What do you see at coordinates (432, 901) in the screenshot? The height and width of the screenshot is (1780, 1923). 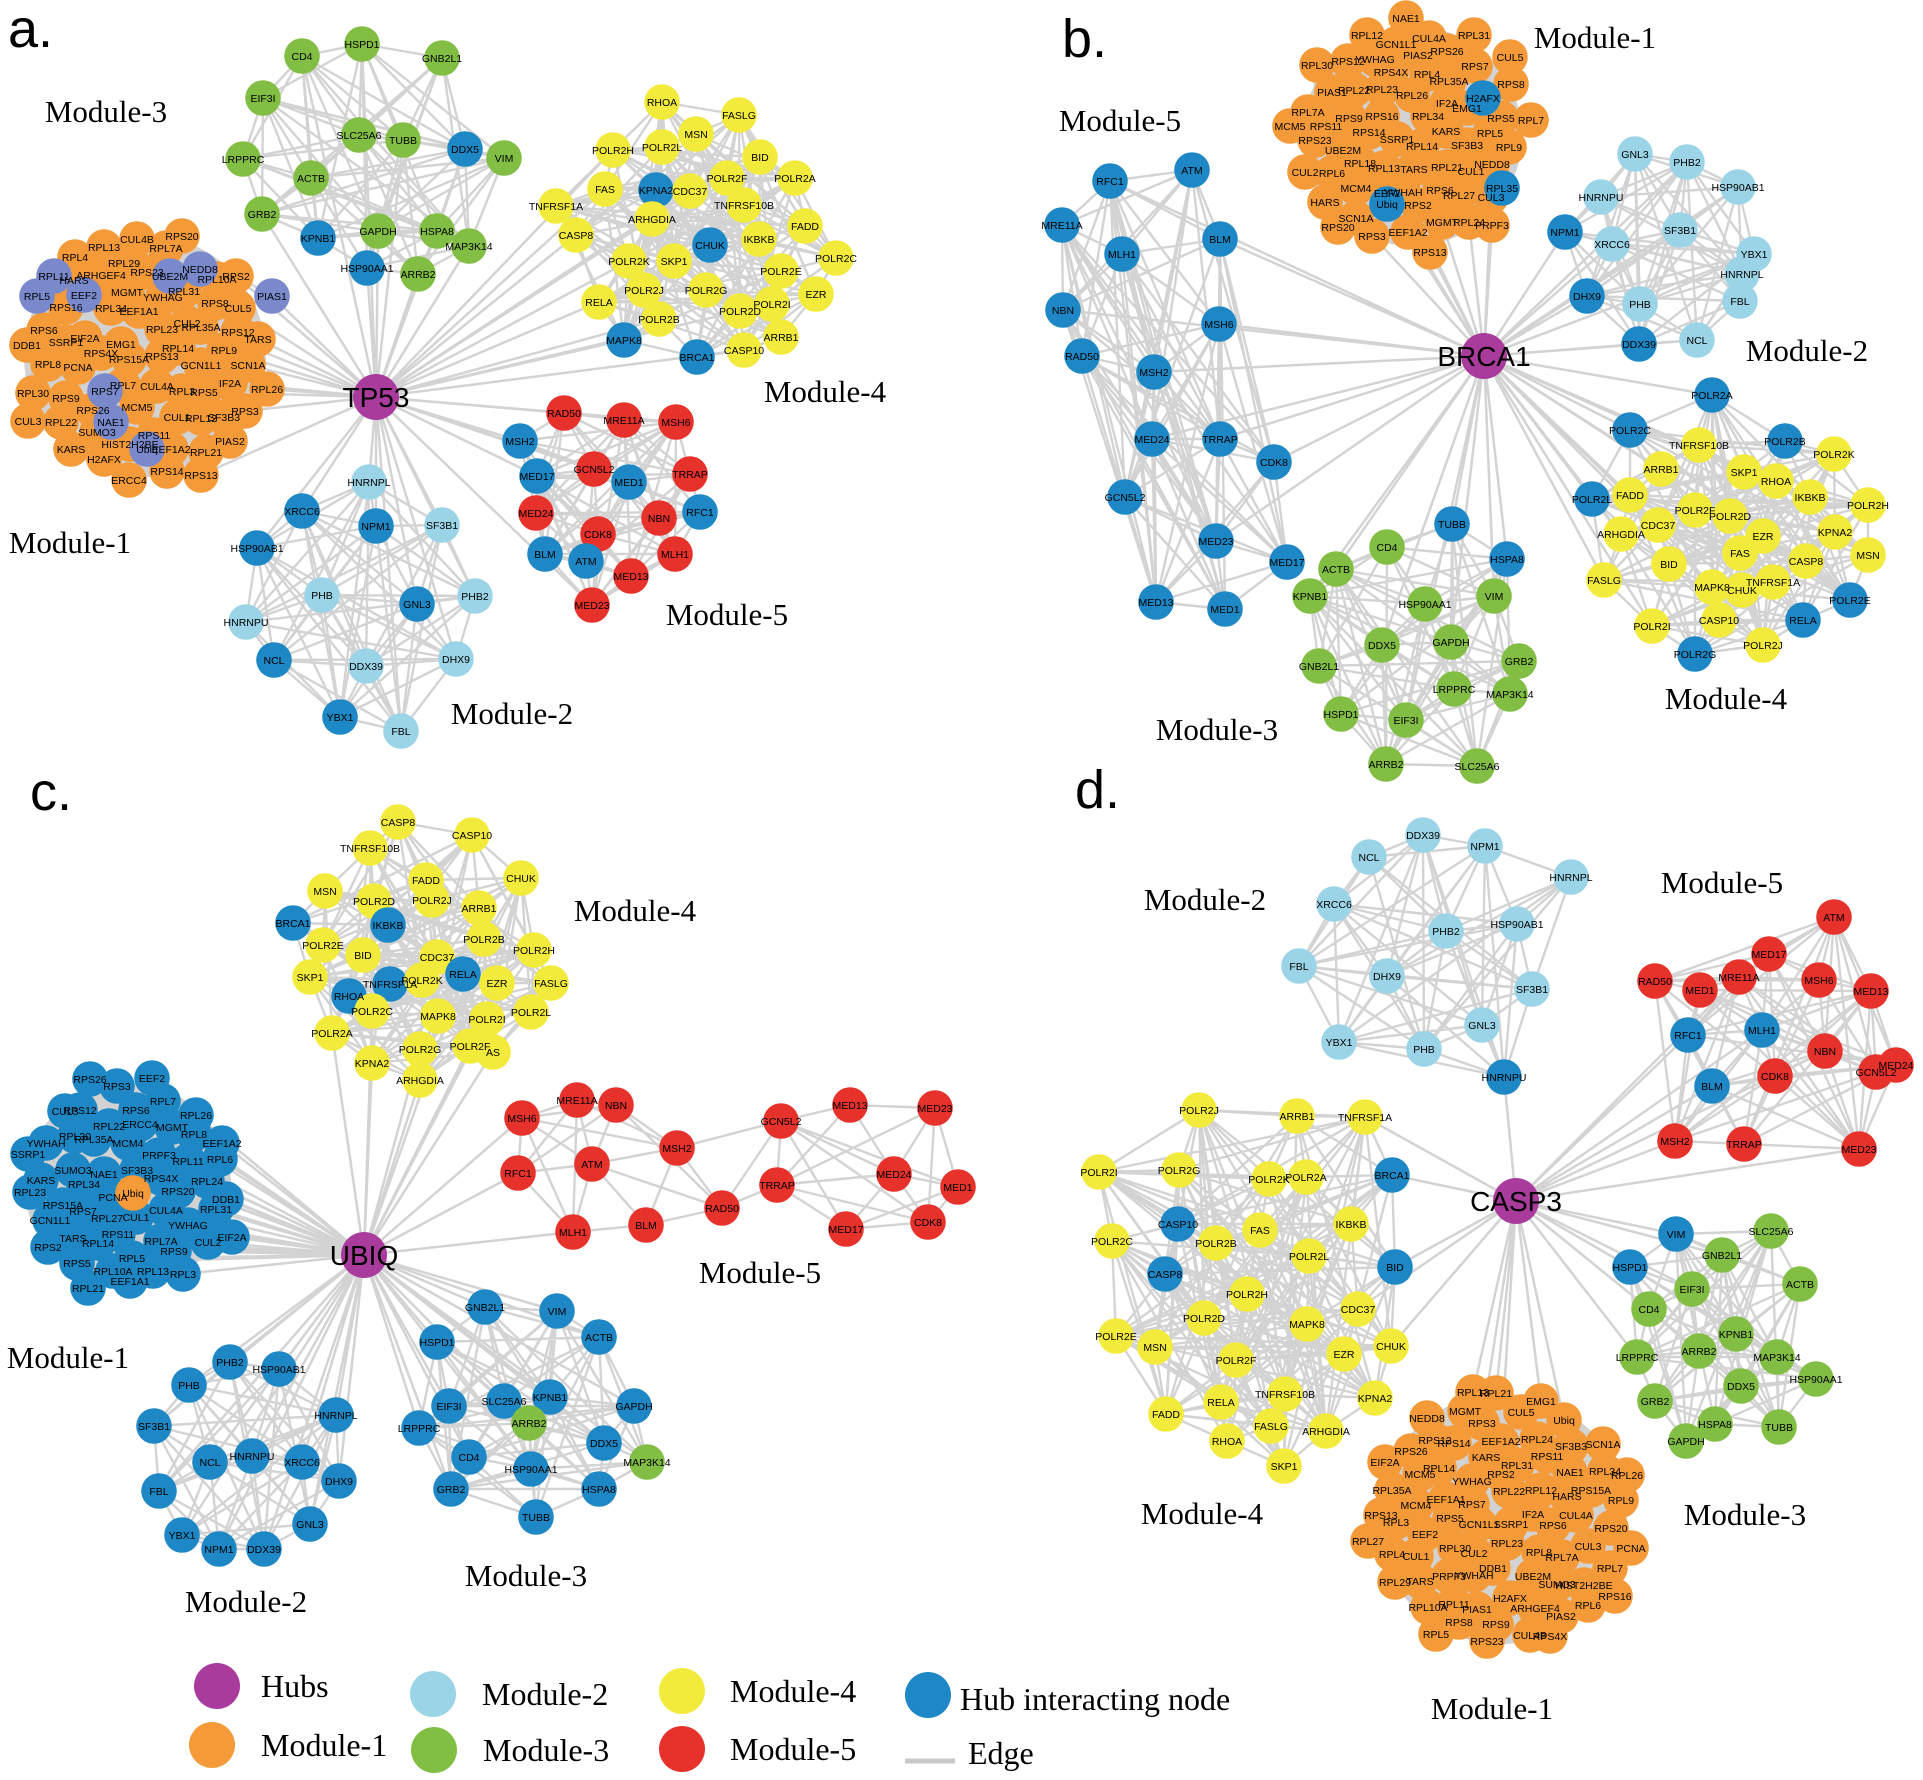 I see `svg-text: POLR2J` at bounding box center [432, 901].